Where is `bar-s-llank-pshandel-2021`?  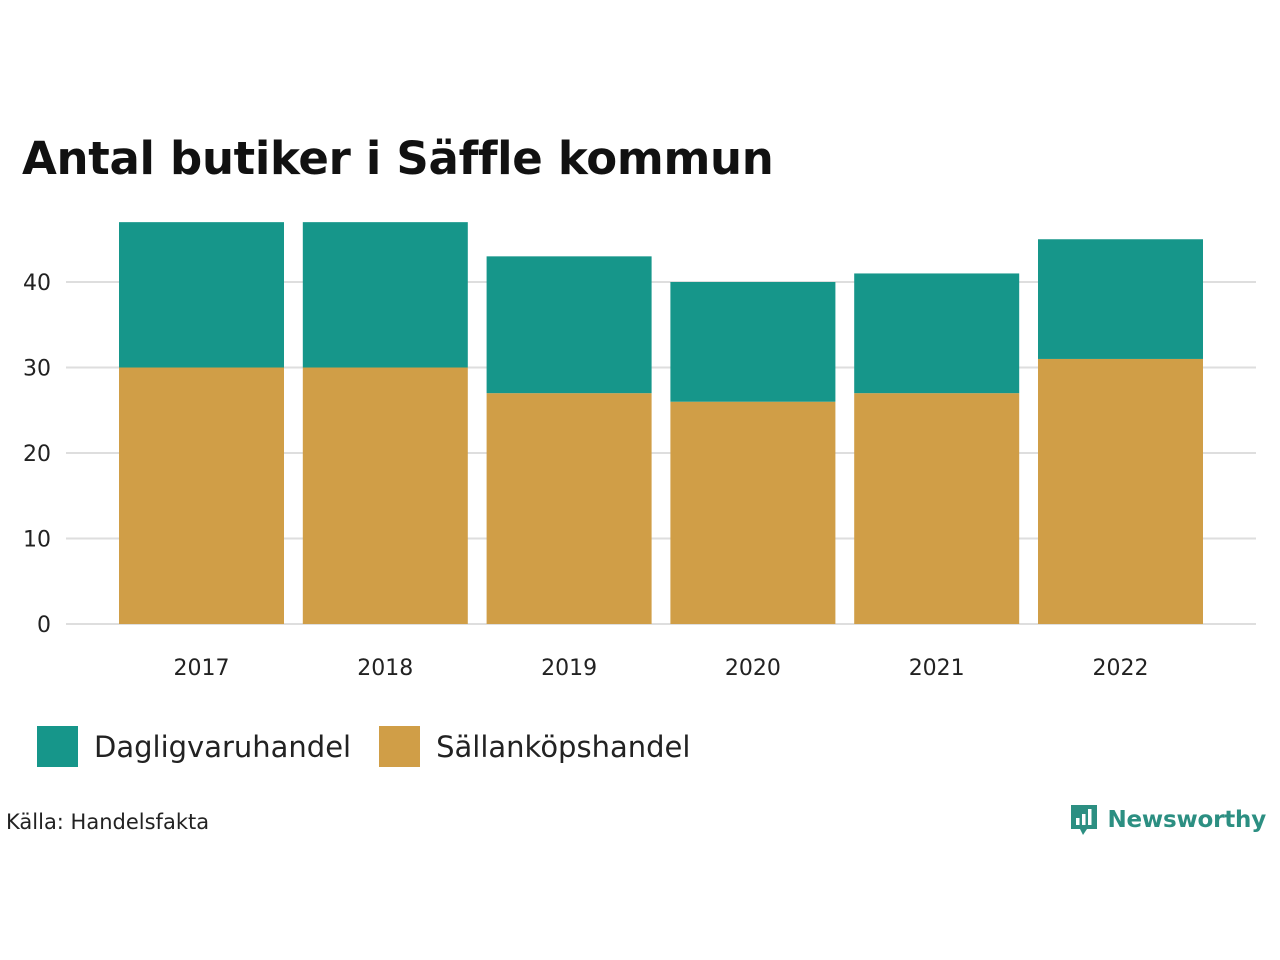 bar-s-llank-pshandel-2021 is located at coordinates (937, 508).